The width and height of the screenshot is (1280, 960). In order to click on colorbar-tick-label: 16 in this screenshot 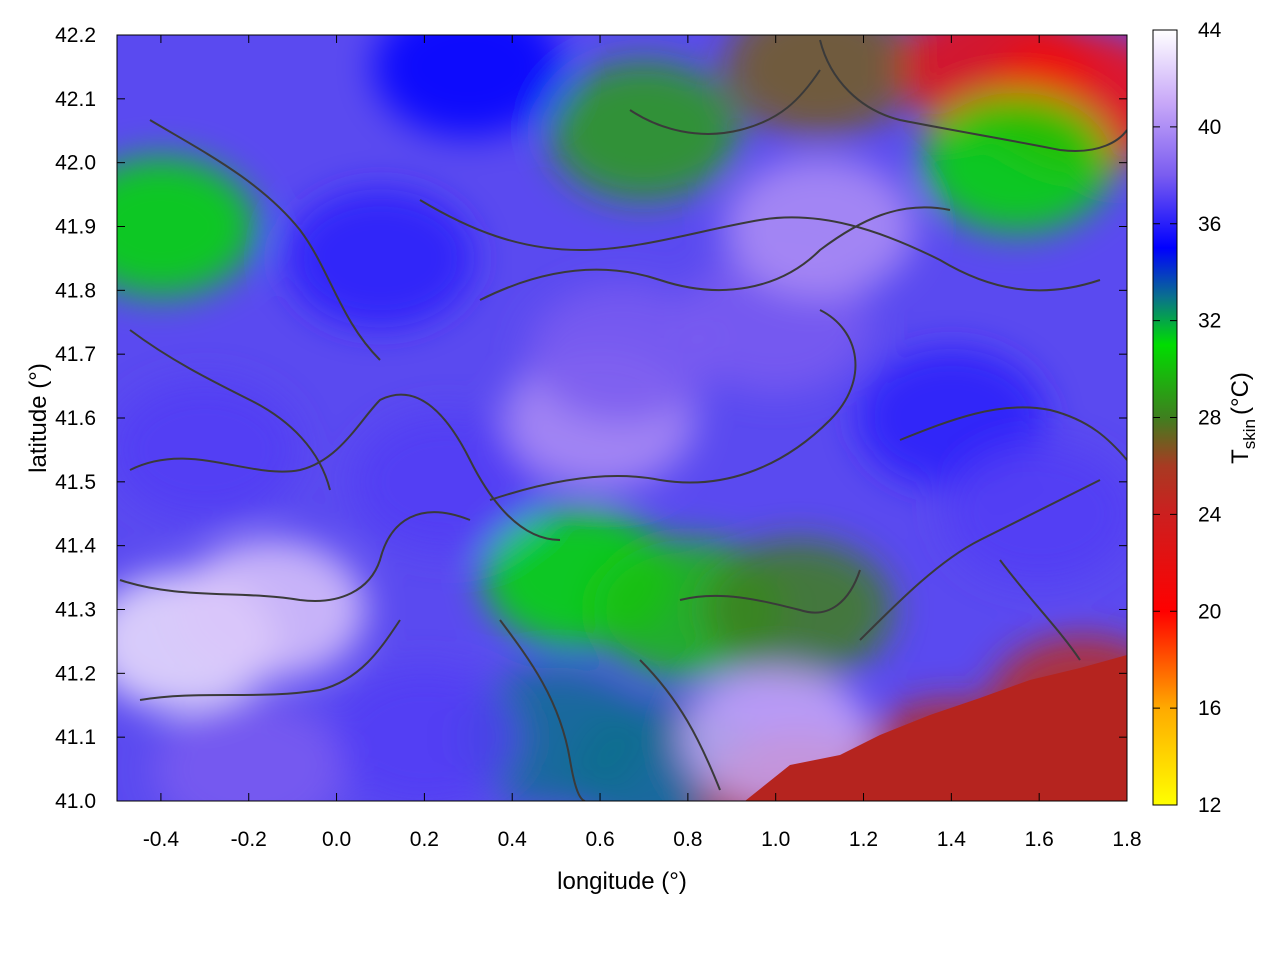, I will do `click(1209, 708)`.